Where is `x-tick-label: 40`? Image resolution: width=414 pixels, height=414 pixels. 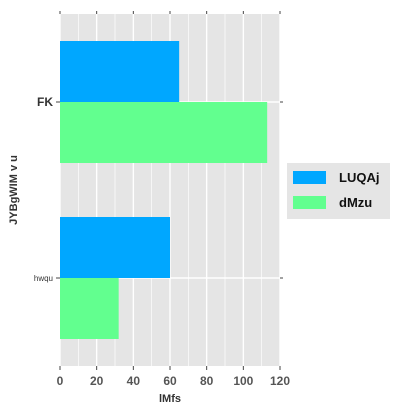 x-tick-label: 40 is located at coordinates (134, 381).